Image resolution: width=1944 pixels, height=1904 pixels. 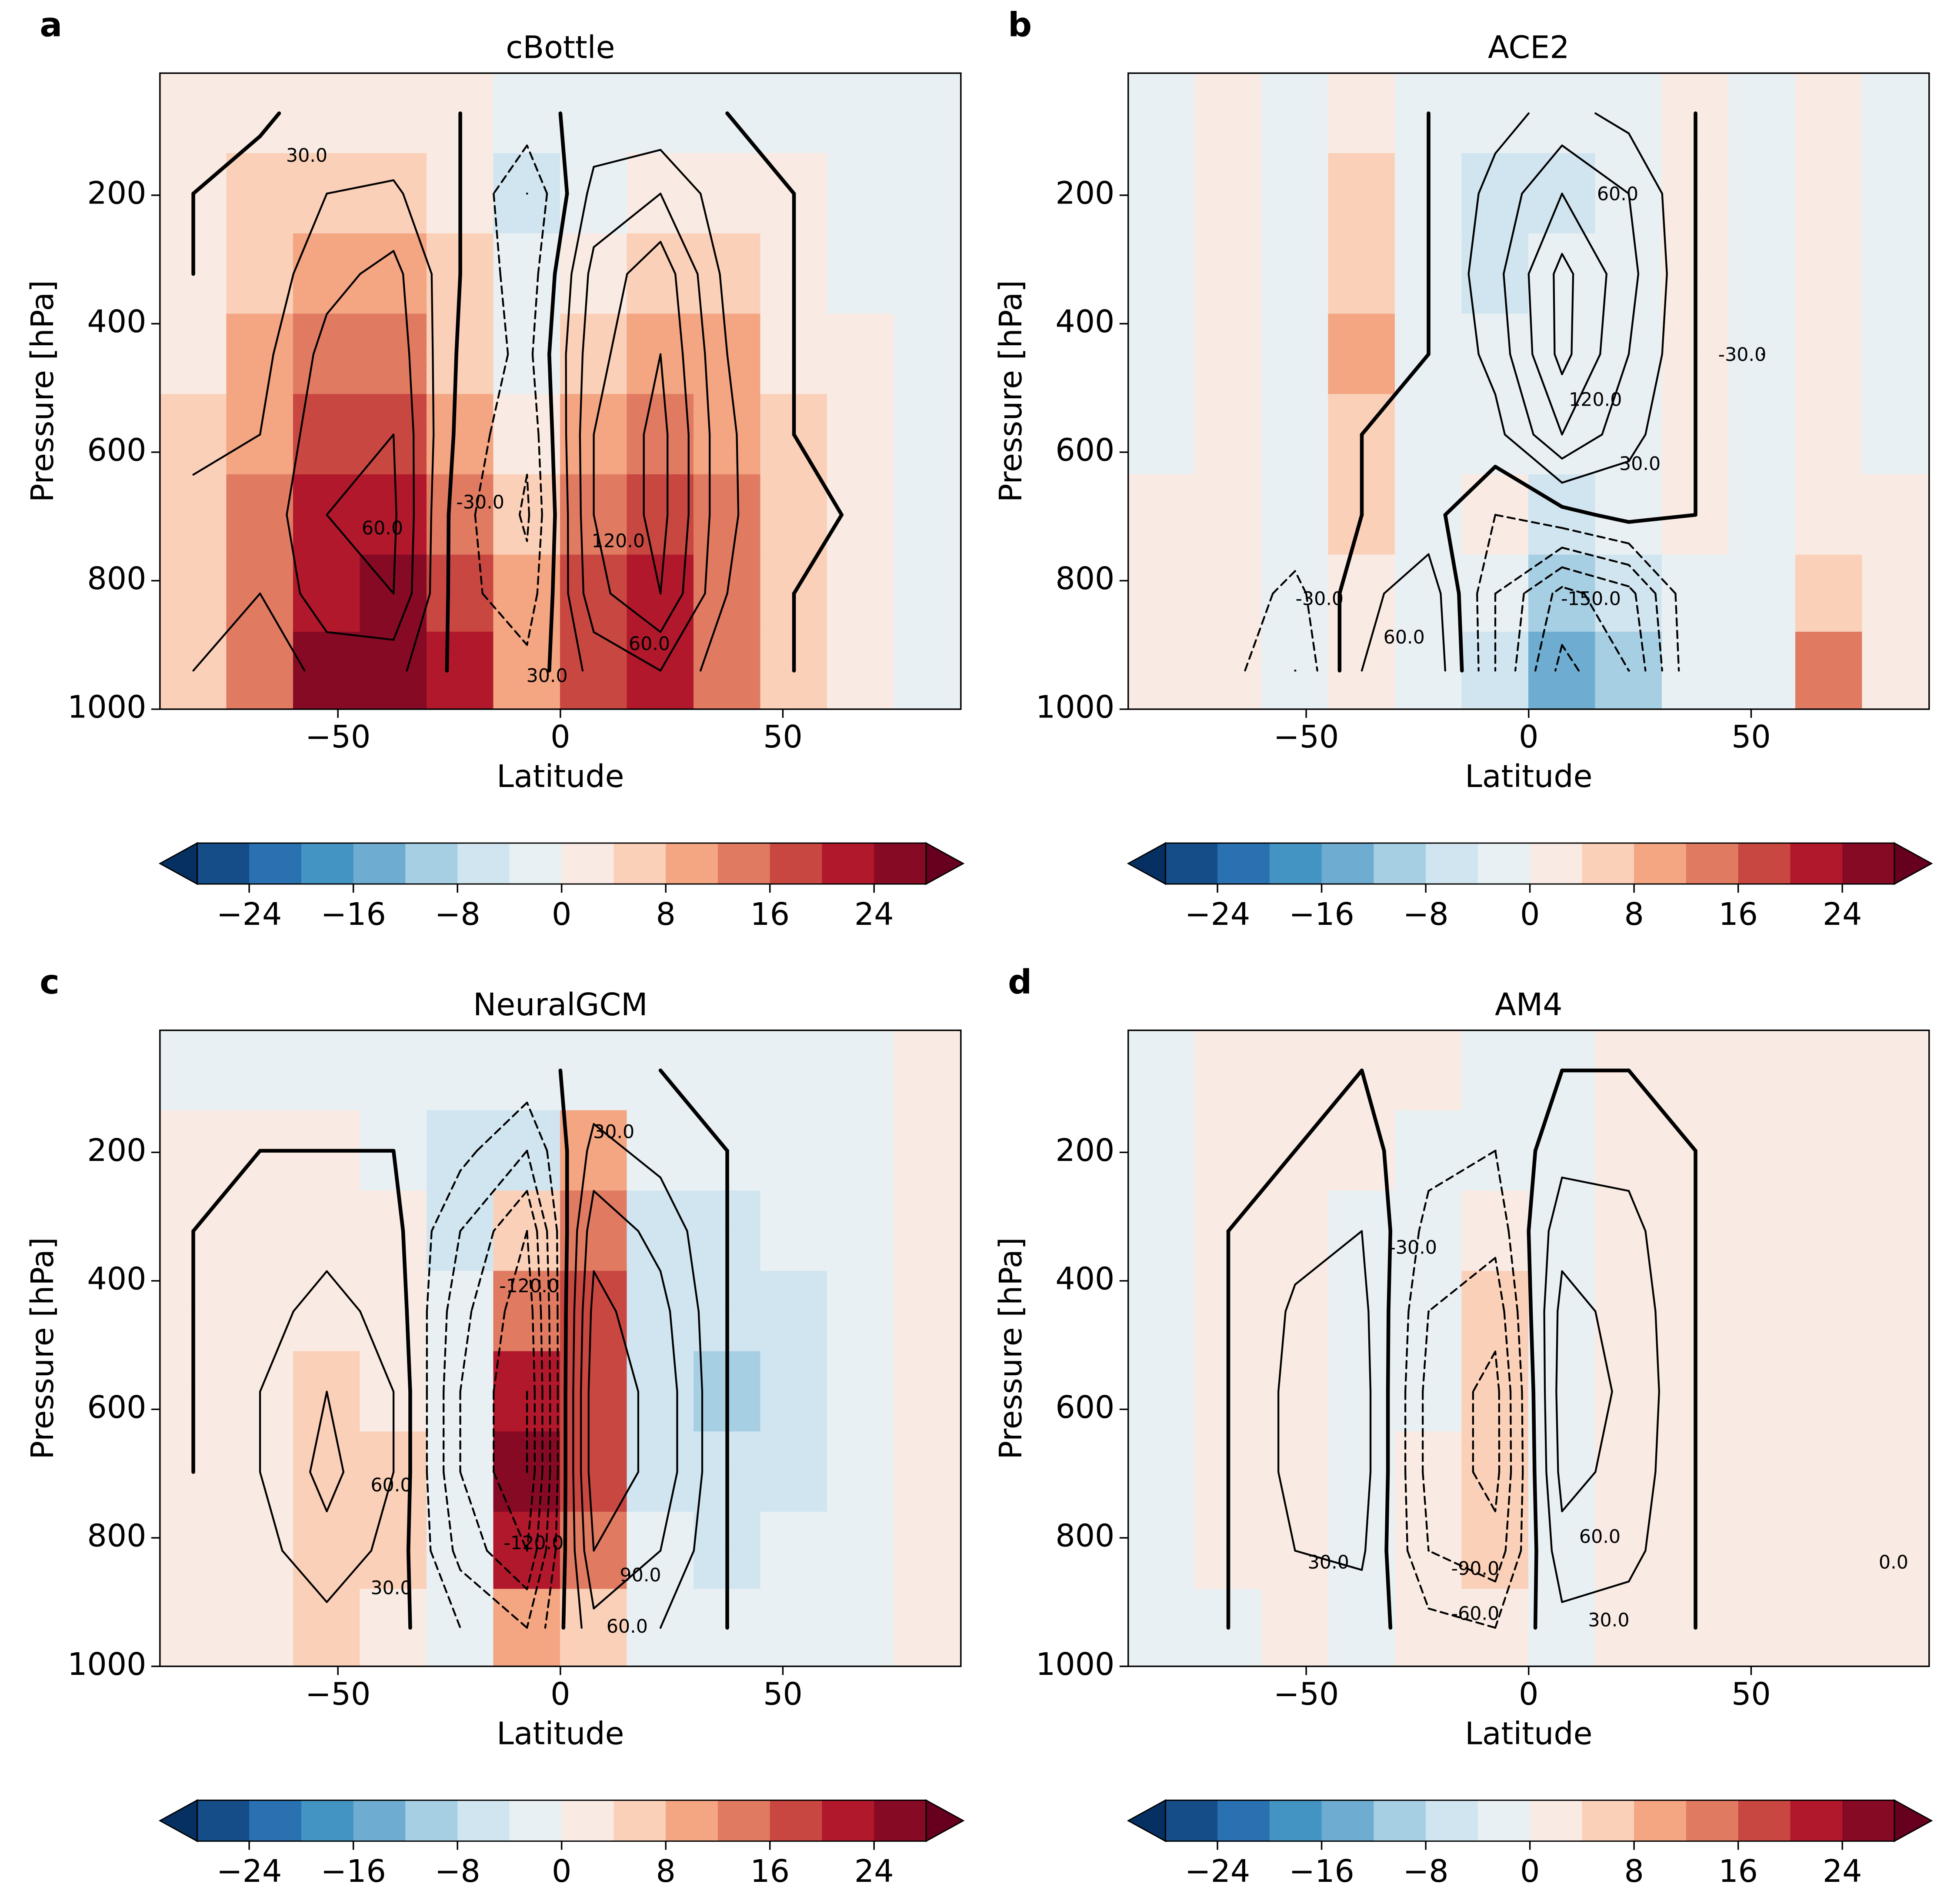 What do you see at coordinates (391, 1588) in the screenshot?
I see `contour-label: 30.0` at bounding box center [391, 1588].